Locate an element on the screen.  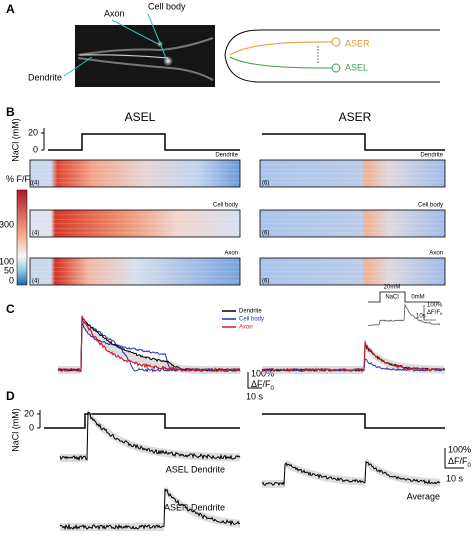
inset-label: NaCl is located at coordinates (391, 298).